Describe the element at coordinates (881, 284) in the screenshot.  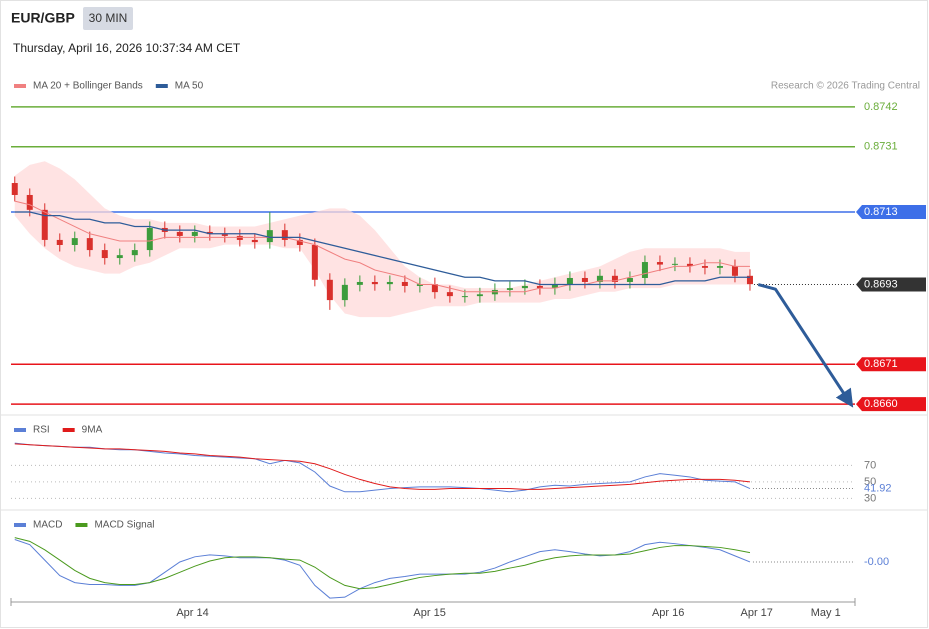
I see `level-label: 0.8693` at that location.